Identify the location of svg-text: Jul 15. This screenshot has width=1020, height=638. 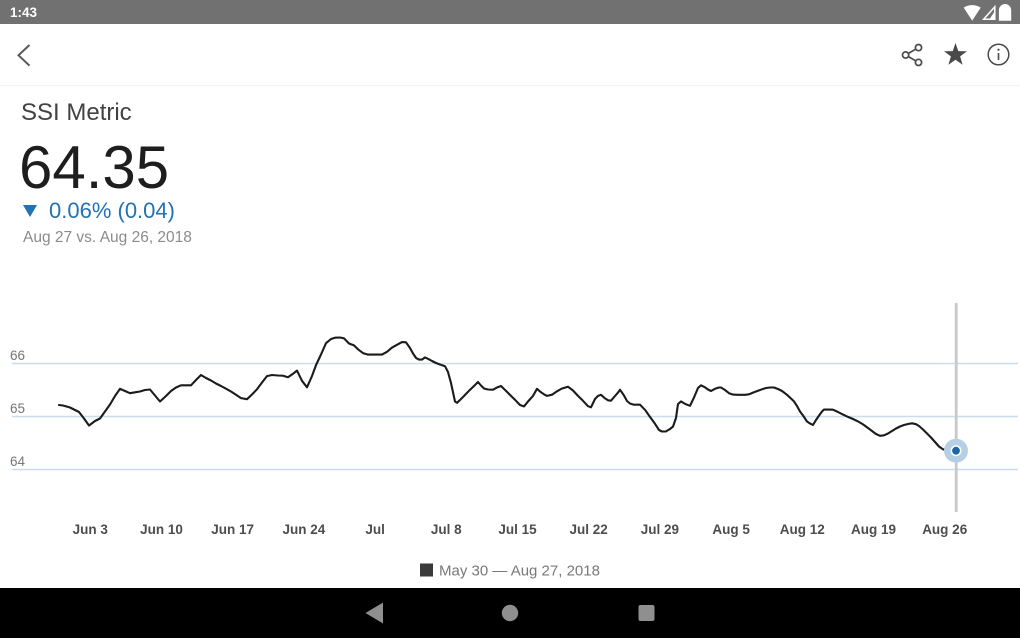
(517, 529).